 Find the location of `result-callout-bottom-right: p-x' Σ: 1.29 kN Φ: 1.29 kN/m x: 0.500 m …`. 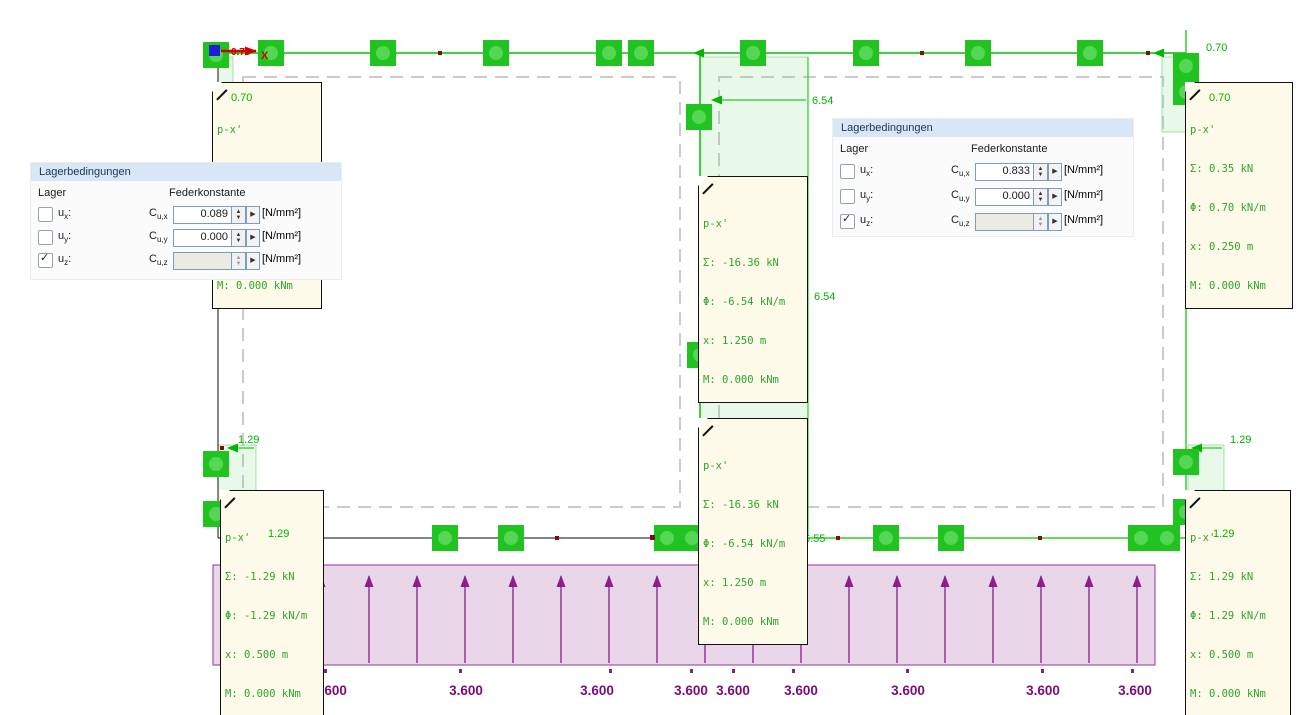

result-callout-bottom-right: p-x' Σ: 1.29 kN Φ: 1.29 kN/m x: 0.500 m … is located at coordinates (1237, 602).